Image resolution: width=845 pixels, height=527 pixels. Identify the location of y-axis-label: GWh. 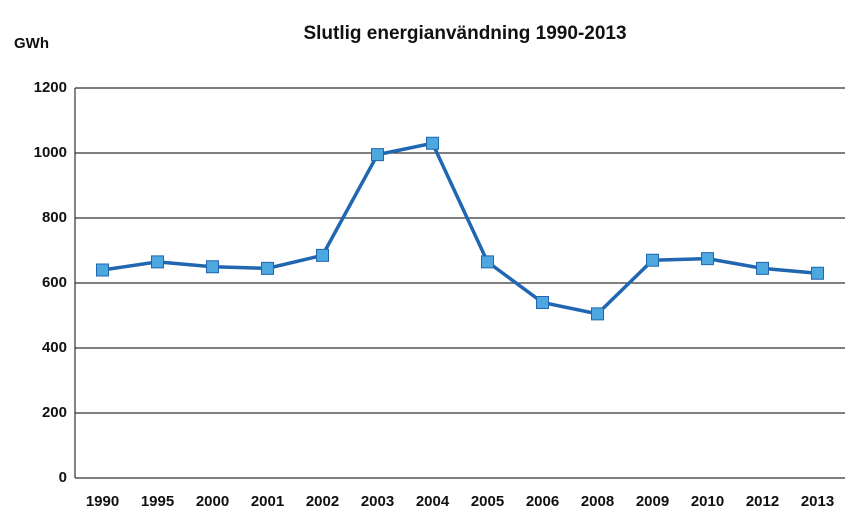
(31, 43).